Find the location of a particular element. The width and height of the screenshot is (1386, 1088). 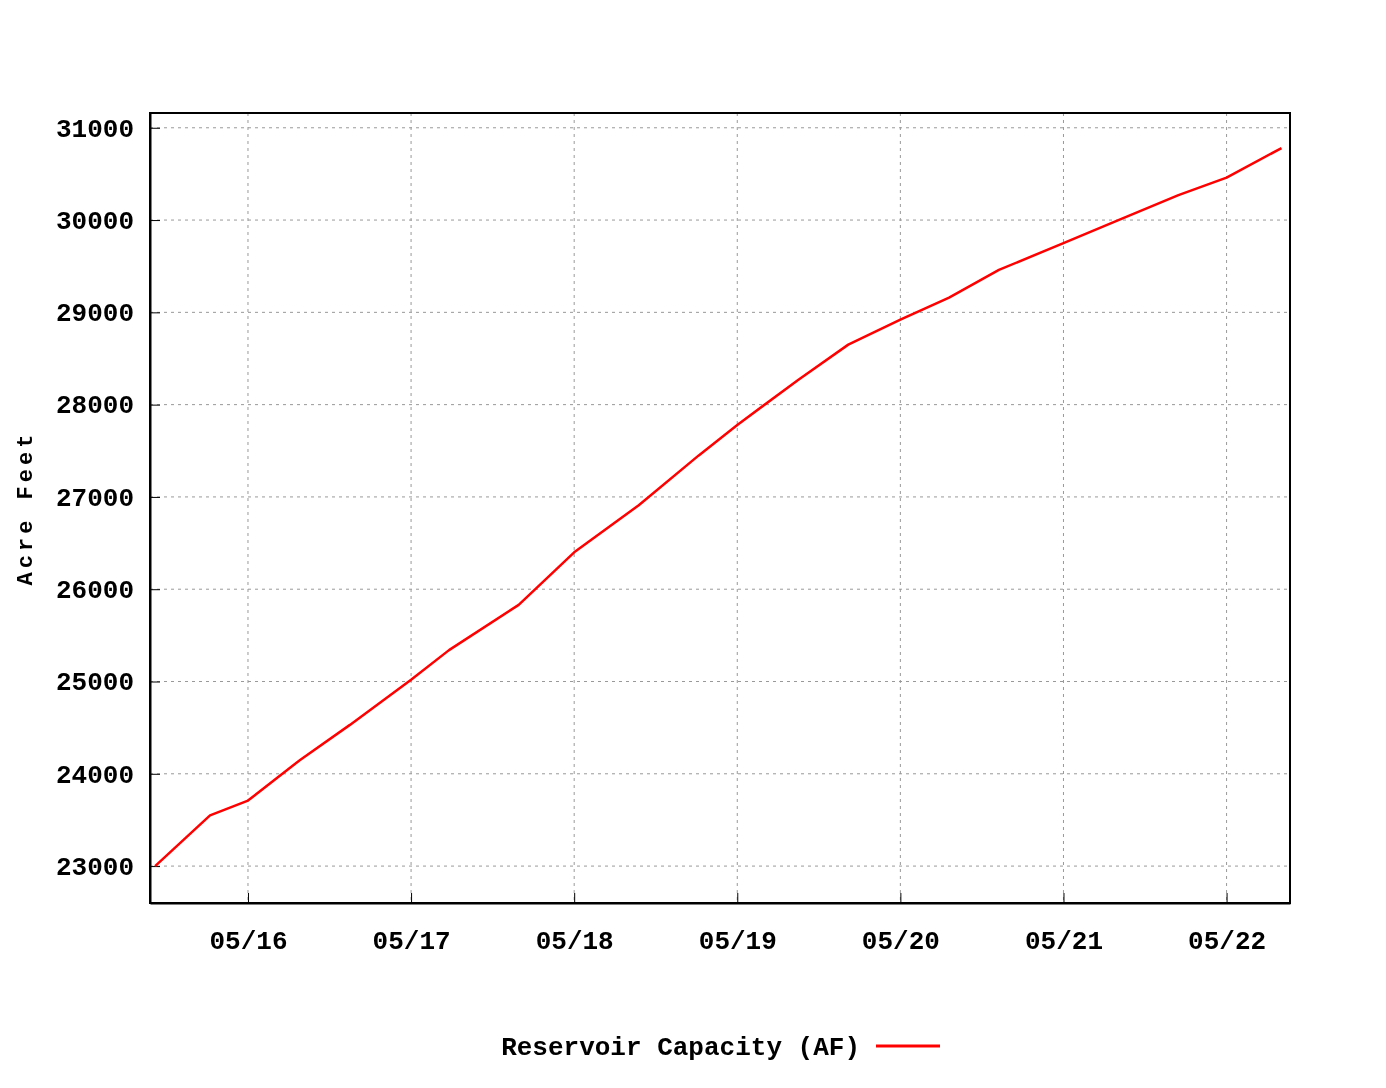

x-tick-label: 05/18 is located at coordinates (574, 942).